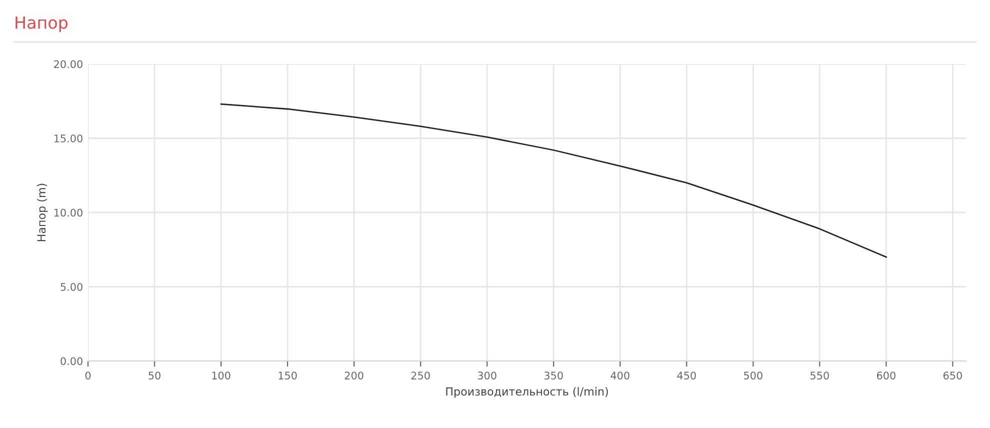  I want to click on x-tick-label: 600, so click(886, 376).